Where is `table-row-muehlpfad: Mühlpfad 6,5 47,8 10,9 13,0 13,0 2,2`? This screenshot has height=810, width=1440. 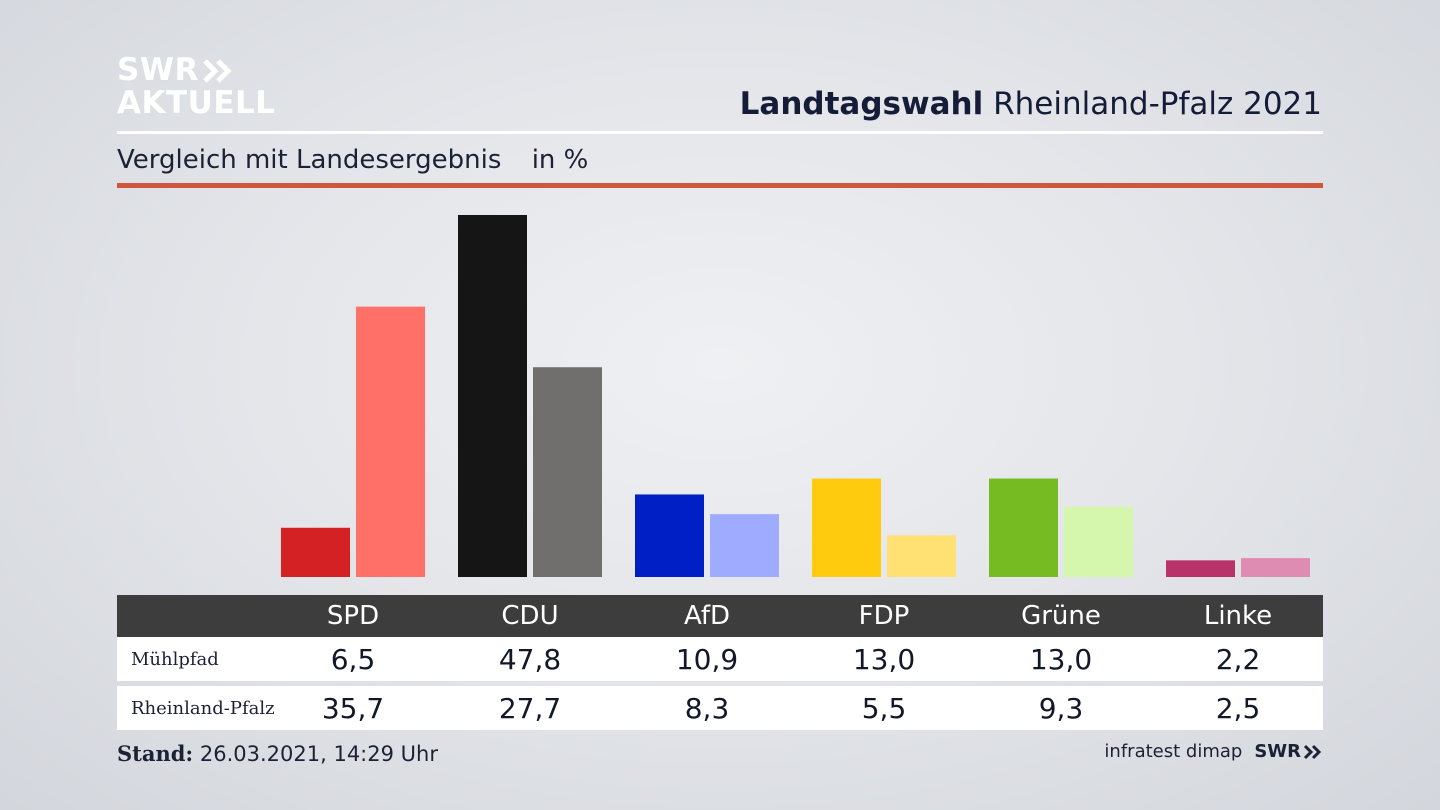 table-row-muehlpfad: Mühlpfad 6,5 47,8 10,9 13,0 13,0 2,2 is located at coordinates (720, 659).